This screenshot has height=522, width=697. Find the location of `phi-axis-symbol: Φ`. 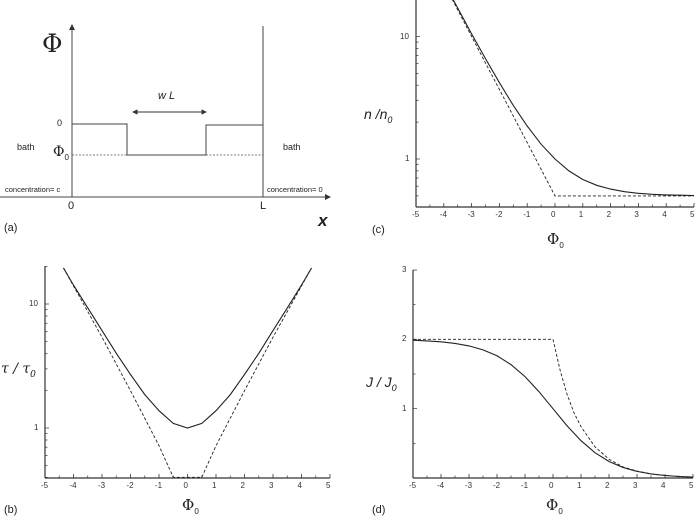

phi-axis-symbol: Φ is located at coordinates (52, 43).